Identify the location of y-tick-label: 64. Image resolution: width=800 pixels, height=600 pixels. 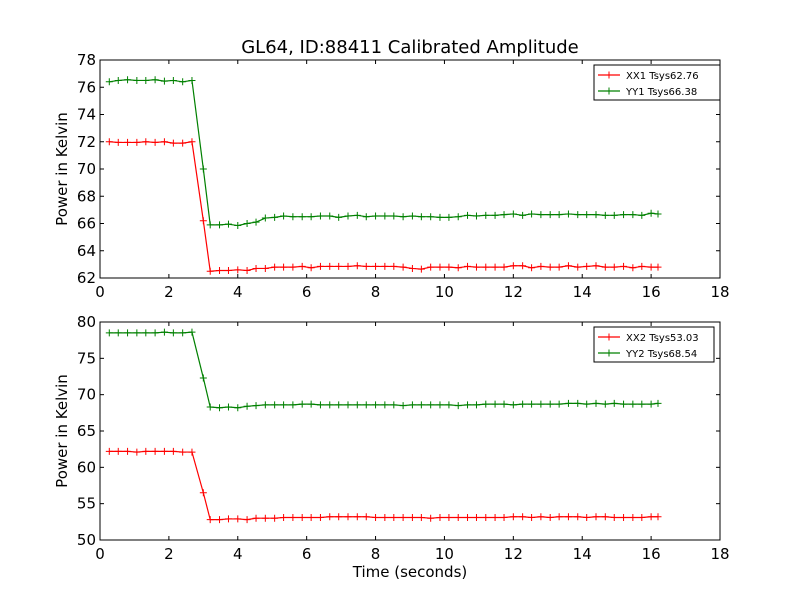
(86, 251).